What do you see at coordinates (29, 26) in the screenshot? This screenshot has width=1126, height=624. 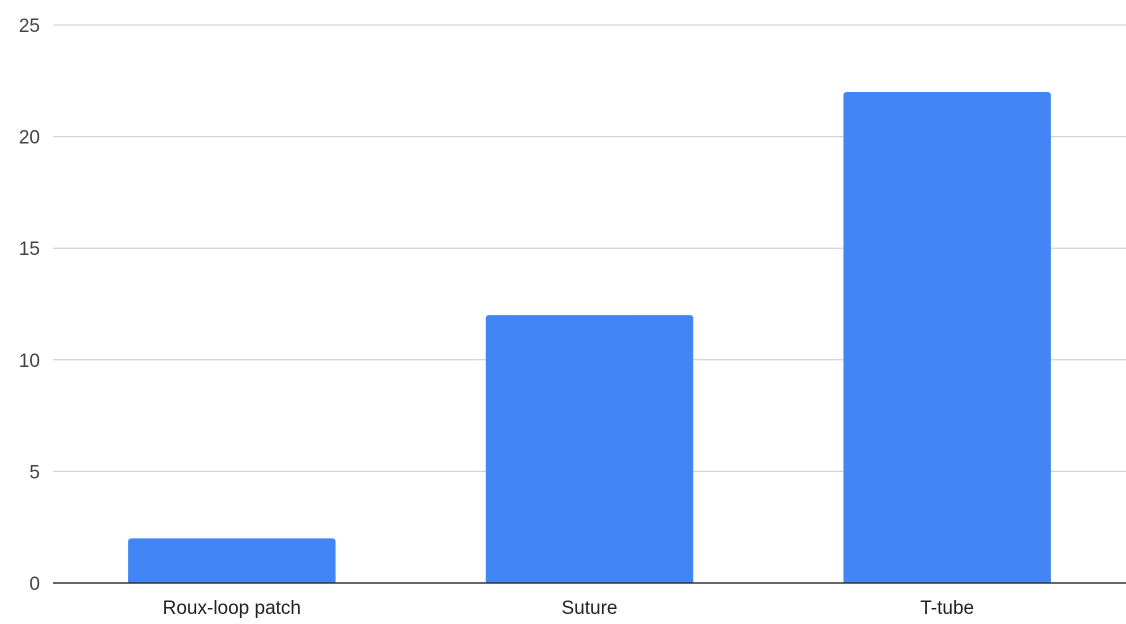 I see `y-tick-label: 25` at bounding box center [29, 26].